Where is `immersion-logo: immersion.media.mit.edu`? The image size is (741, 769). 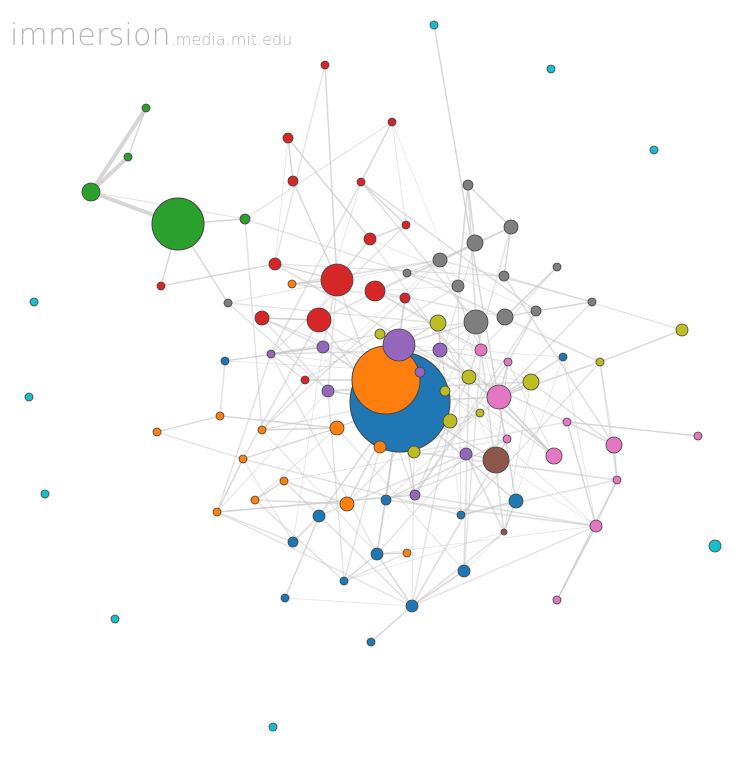
immersion-logo: immersion.media.mit.edu is located at coordinates (151, 35).